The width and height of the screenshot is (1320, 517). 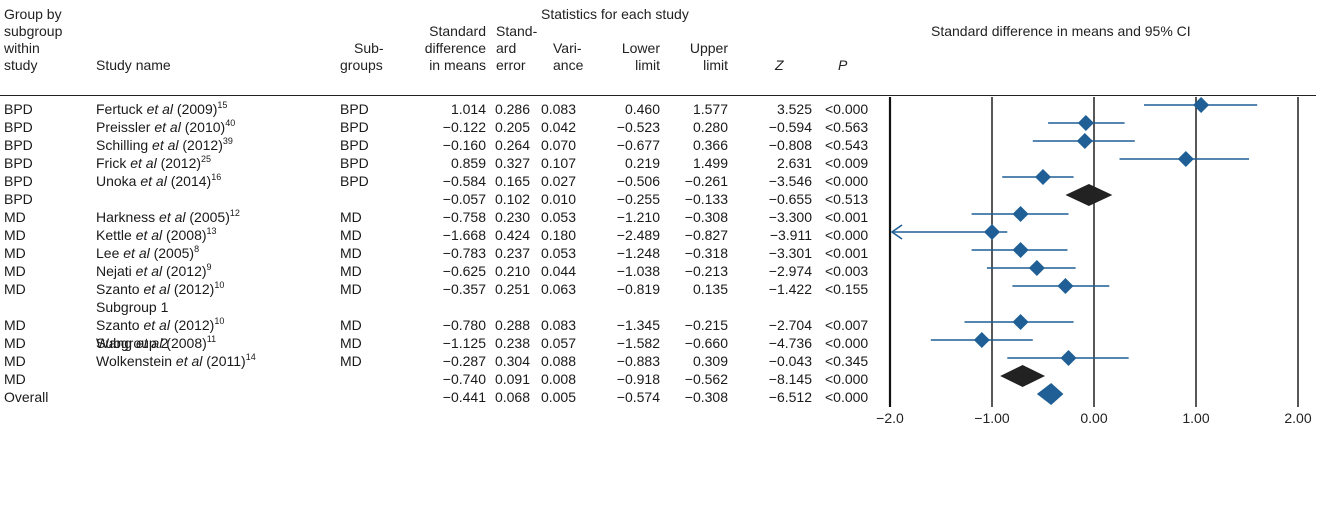 What do you see at coordinates (708, 48) in the screenshot?
I see `upper-limit-header-line: Upper` at bounding box center [708, 48].